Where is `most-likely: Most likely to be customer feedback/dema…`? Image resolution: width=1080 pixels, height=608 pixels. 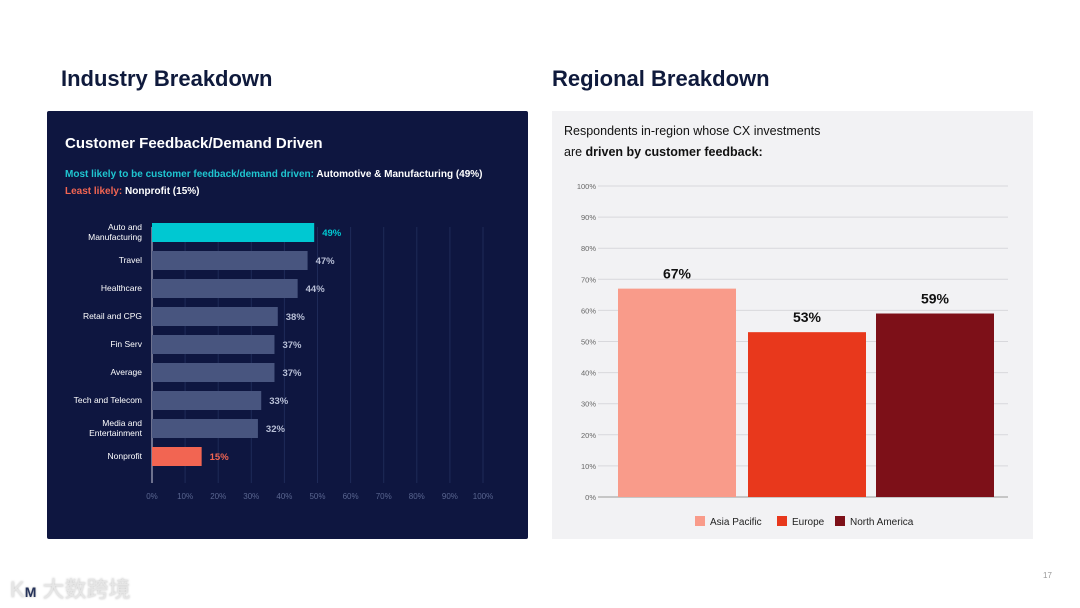 most-likely: Most likely to be customer feedback/dema… is located at coordinates (274, 174).